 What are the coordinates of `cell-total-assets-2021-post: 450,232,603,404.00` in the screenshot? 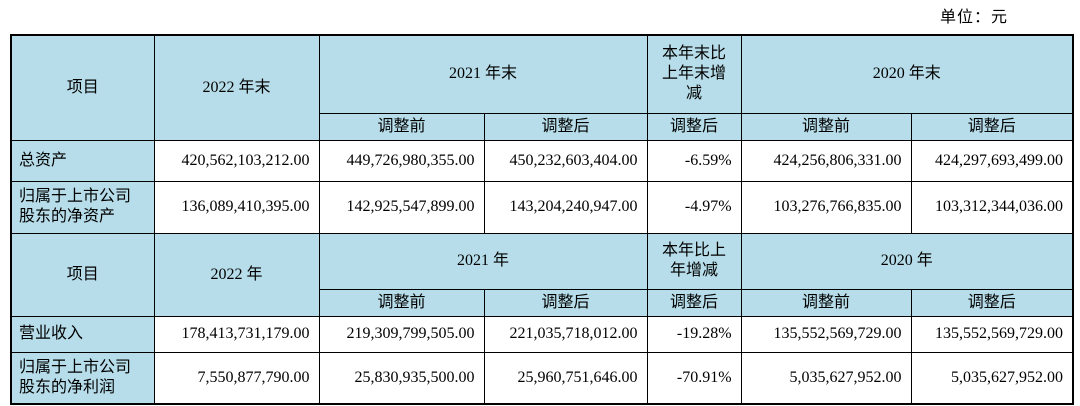 It's located at (565, 160).